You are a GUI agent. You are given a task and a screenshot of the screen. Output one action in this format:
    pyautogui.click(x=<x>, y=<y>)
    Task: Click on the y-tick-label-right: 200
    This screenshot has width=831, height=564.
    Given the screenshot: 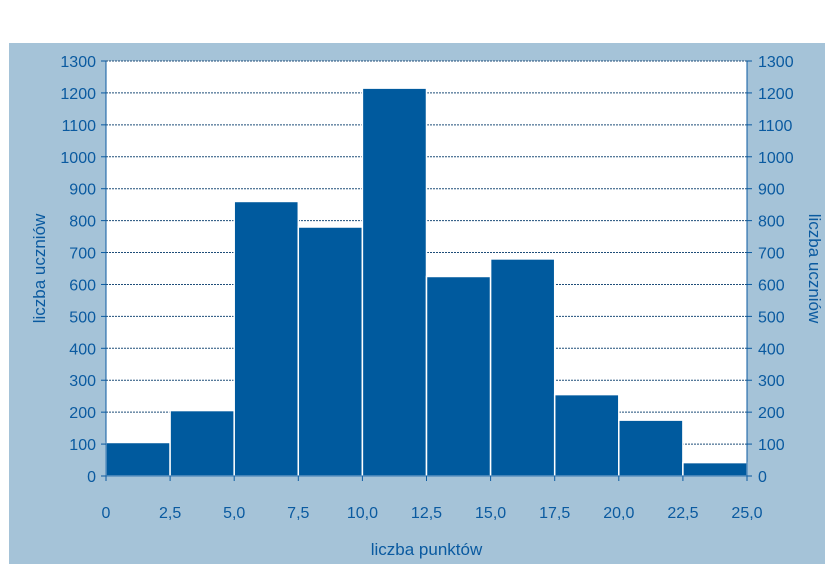 What is the action you would take?
    pyautogui.click(x=771, y=413)
    